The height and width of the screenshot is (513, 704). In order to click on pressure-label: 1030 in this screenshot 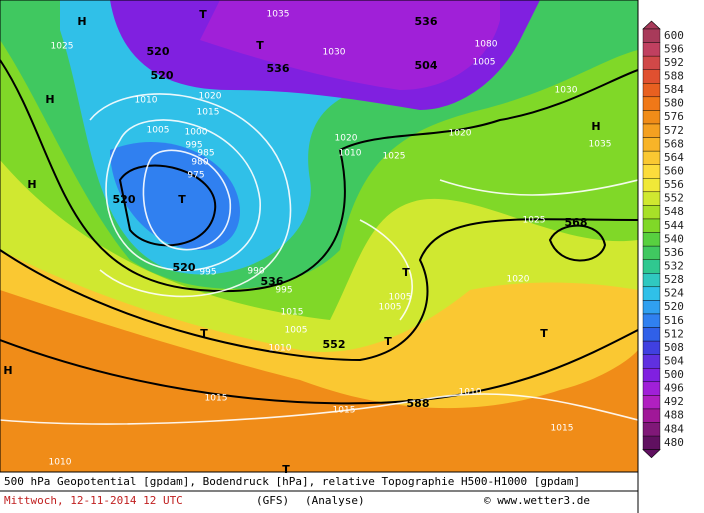, I will do `click(334, 53)`.